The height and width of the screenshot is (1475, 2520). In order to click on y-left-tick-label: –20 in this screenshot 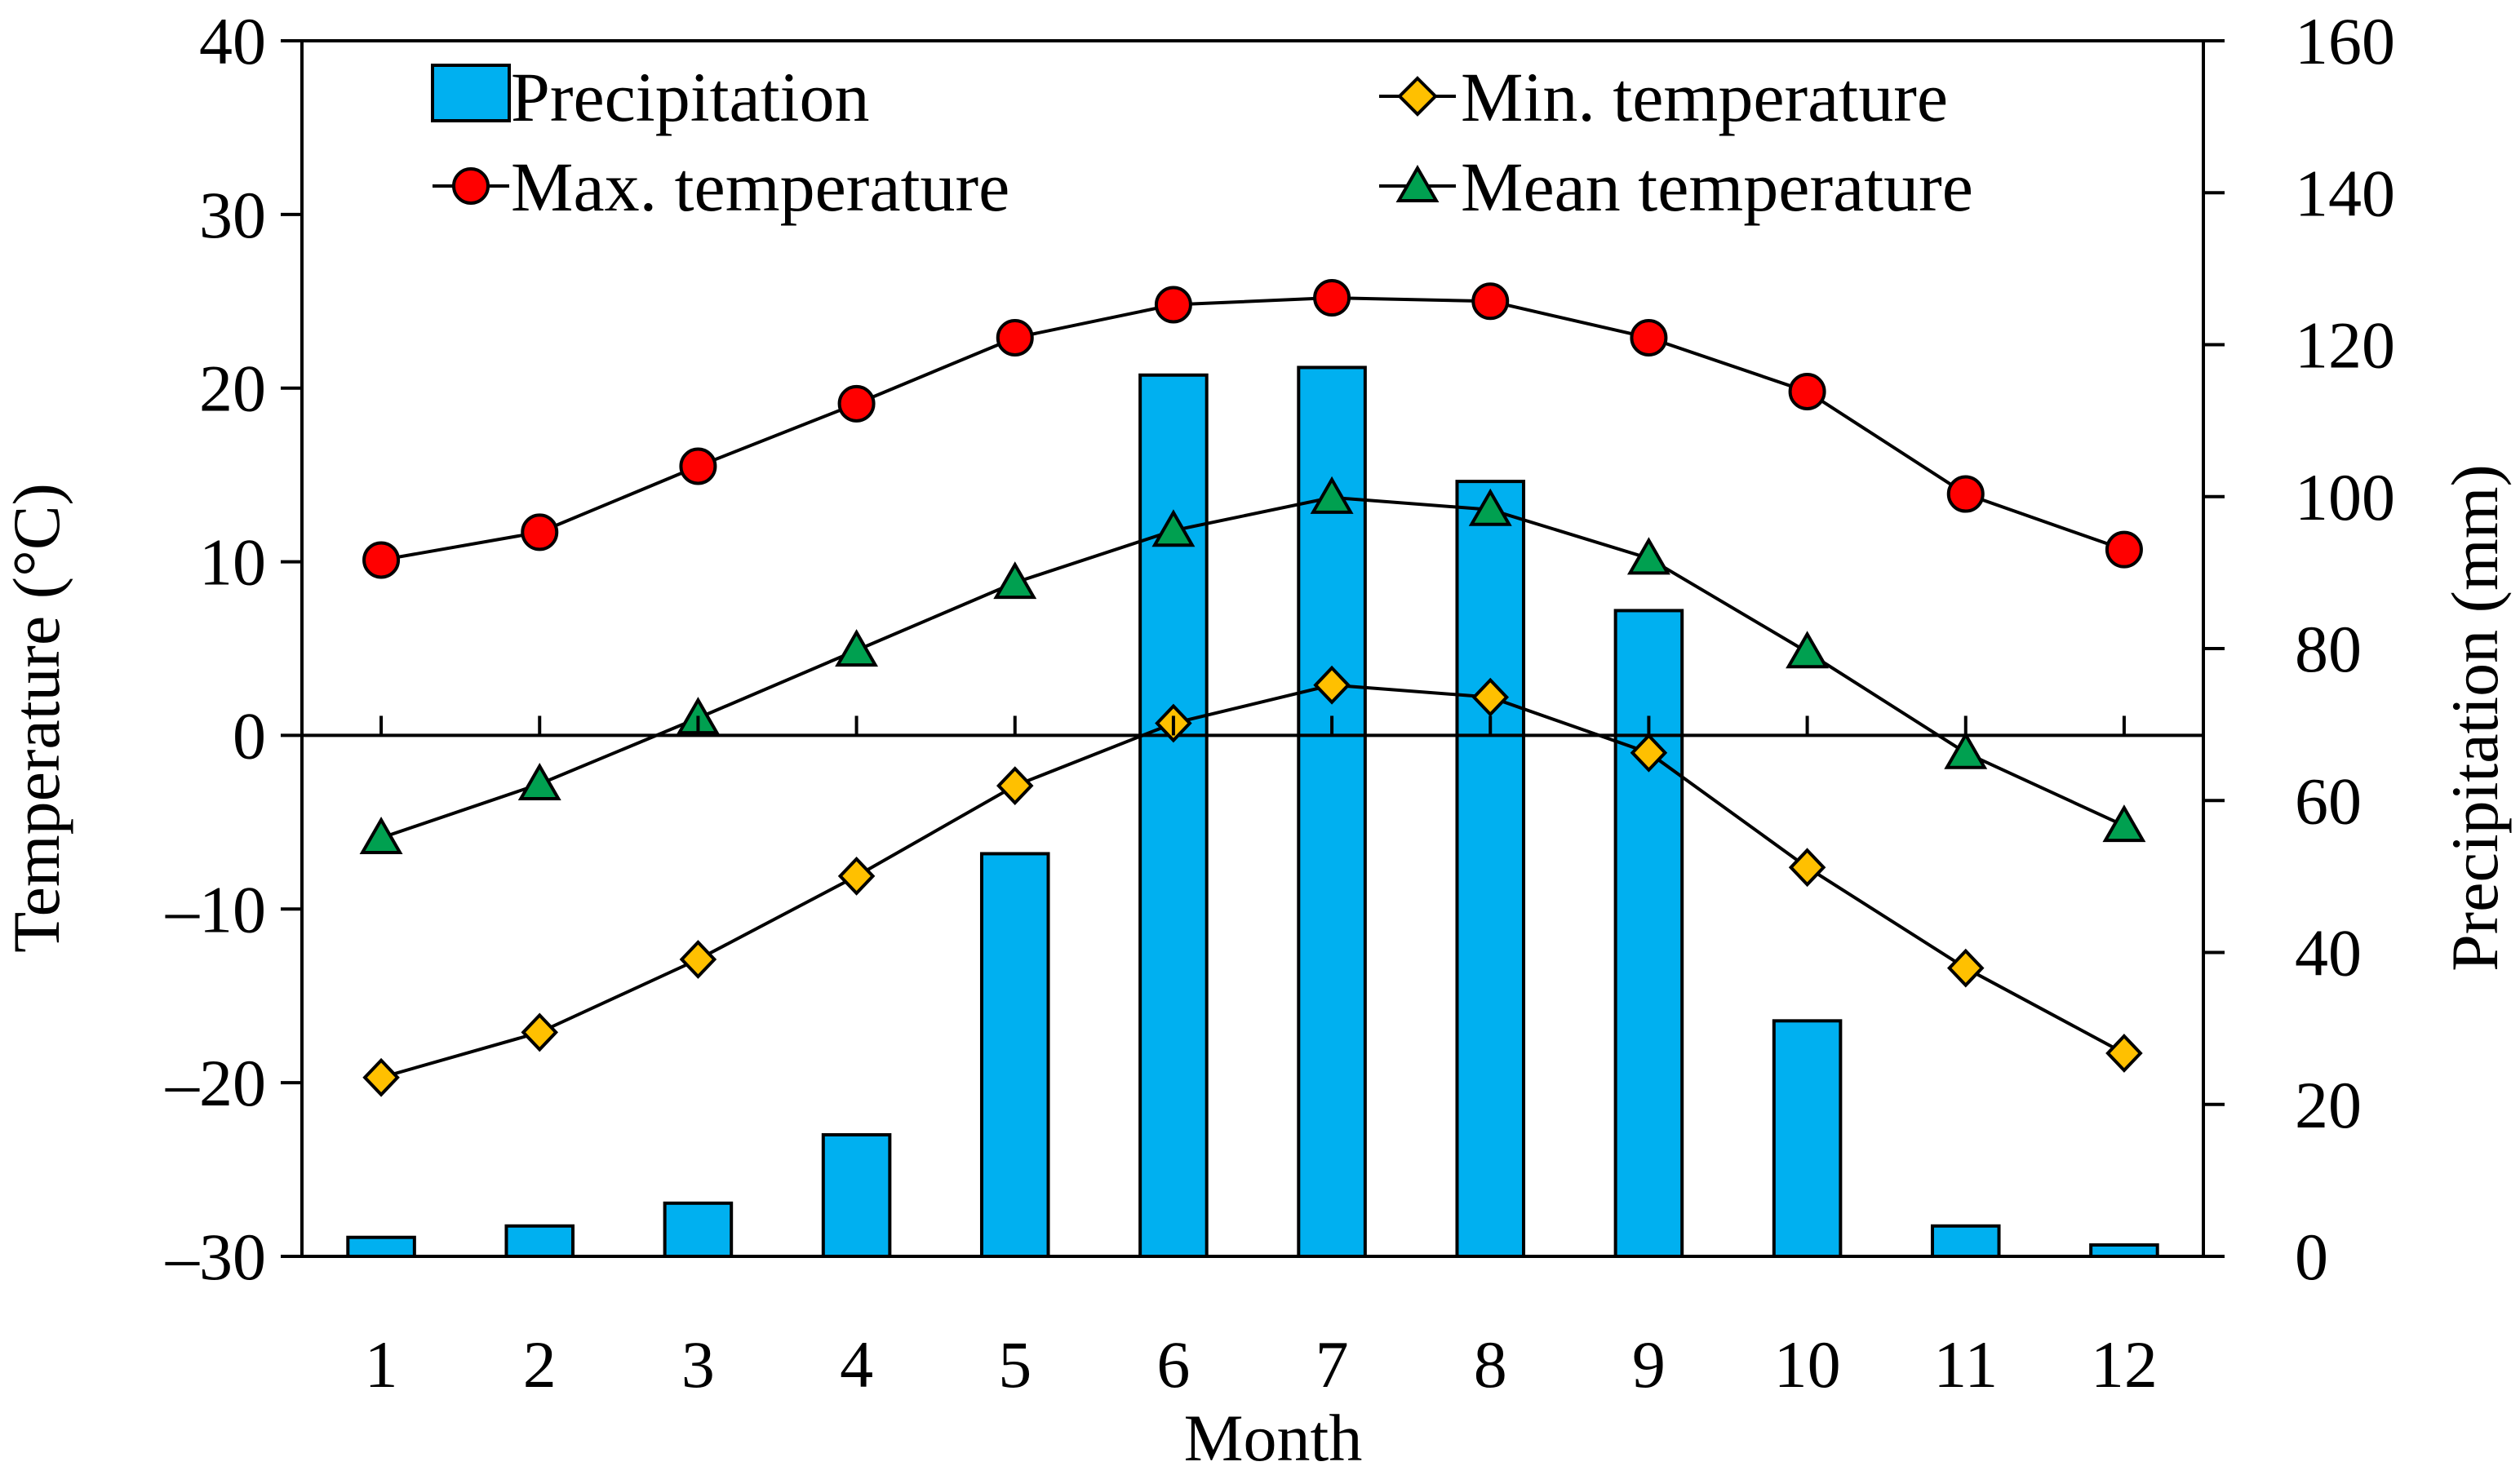, I will do `click(216, 1083)`.